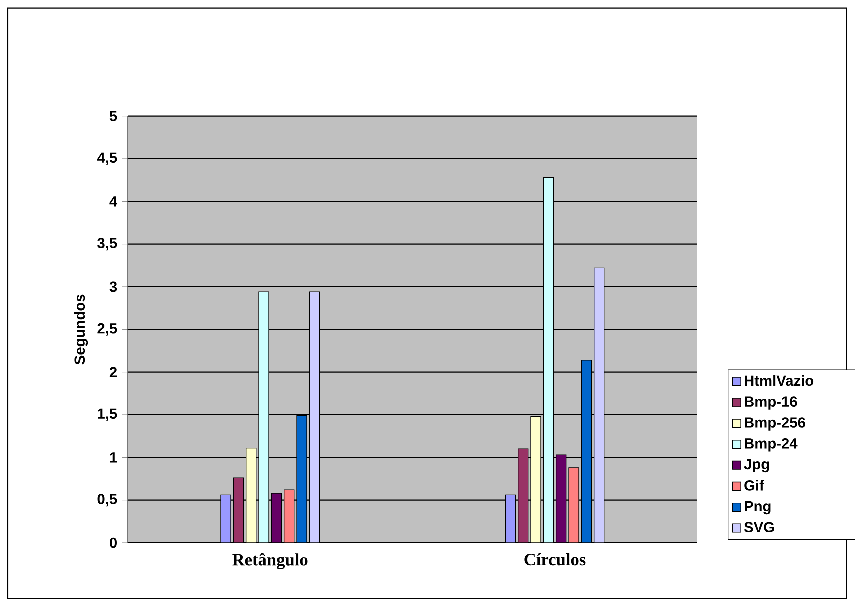 This screenshot has height=607, width=855. I want to click on y-tick-label: 2, so click(114, 372).